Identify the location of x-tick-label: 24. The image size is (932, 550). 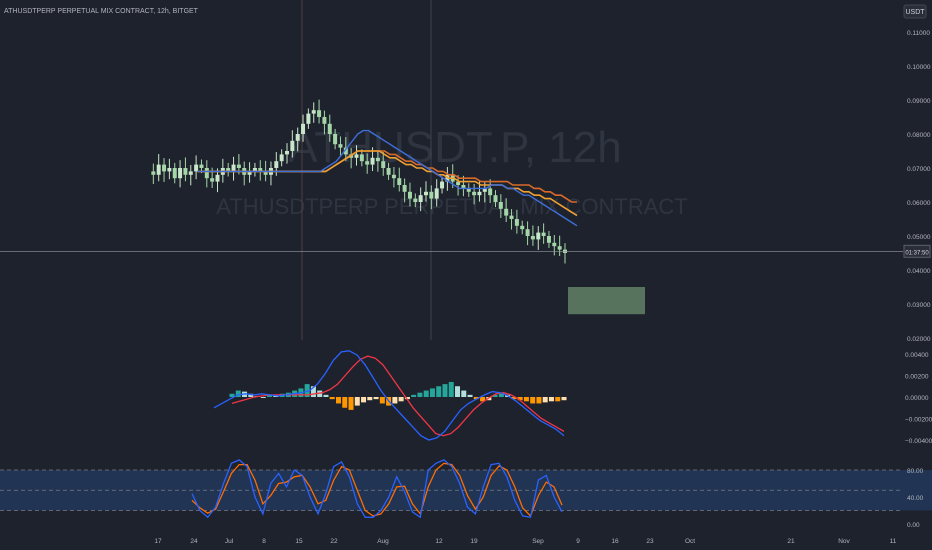
(194, 541).